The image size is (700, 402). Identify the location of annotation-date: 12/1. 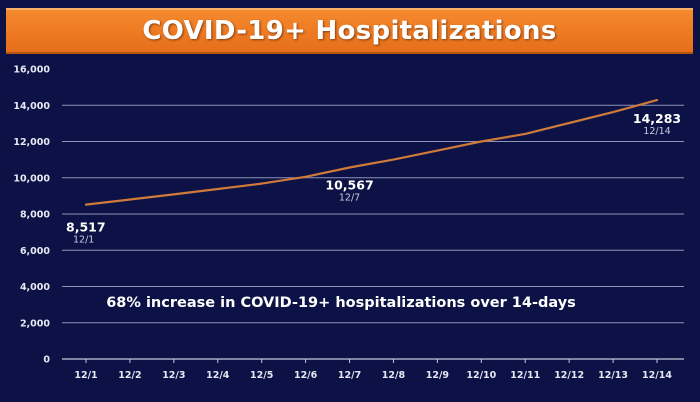
(83, 240).